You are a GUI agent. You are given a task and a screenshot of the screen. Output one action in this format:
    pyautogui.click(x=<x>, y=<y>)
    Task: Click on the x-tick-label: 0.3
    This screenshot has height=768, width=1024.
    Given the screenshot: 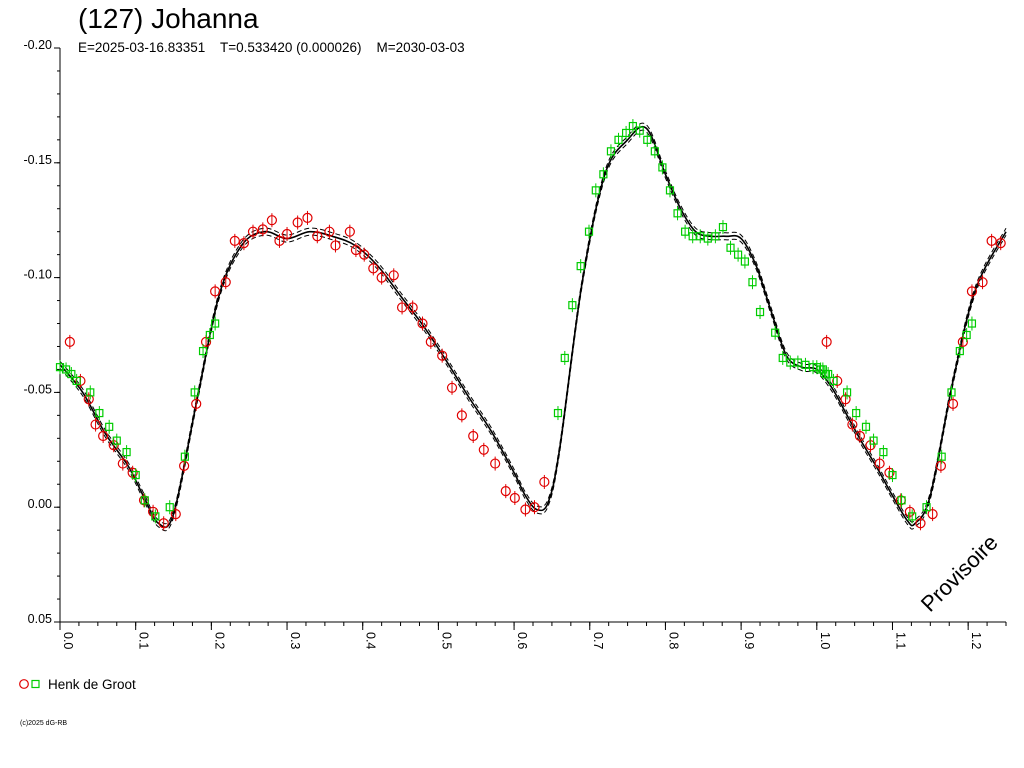 What is the action you would take?
    pyautogui.click(x=295, y=640)
    